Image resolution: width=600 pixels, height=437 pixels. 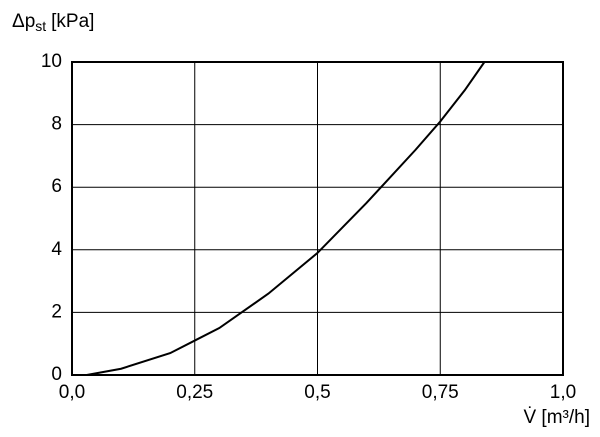 What do you see at coordinates (40, 26) in the screenshot?
I see `y-label-subscript: st` at bounding box center [40, 26].